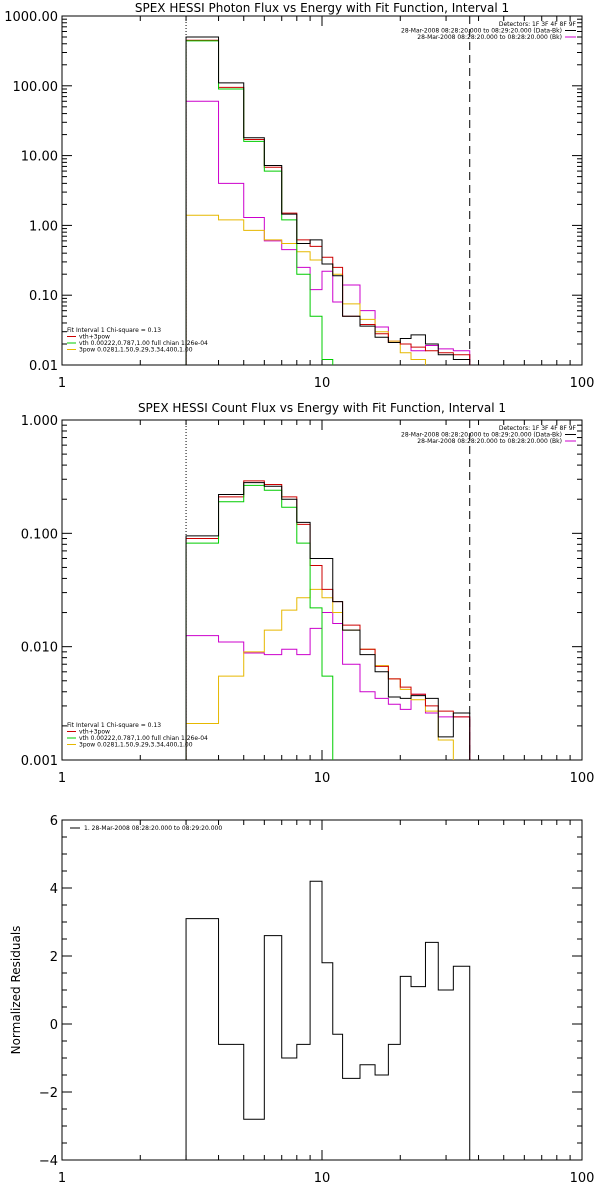 This screenshot has height=1200, width=600. What do you see at coordinates (39, 648) in the screenshot?
I see `y-tick-label: 0.010` at bounding box center [39, 648].